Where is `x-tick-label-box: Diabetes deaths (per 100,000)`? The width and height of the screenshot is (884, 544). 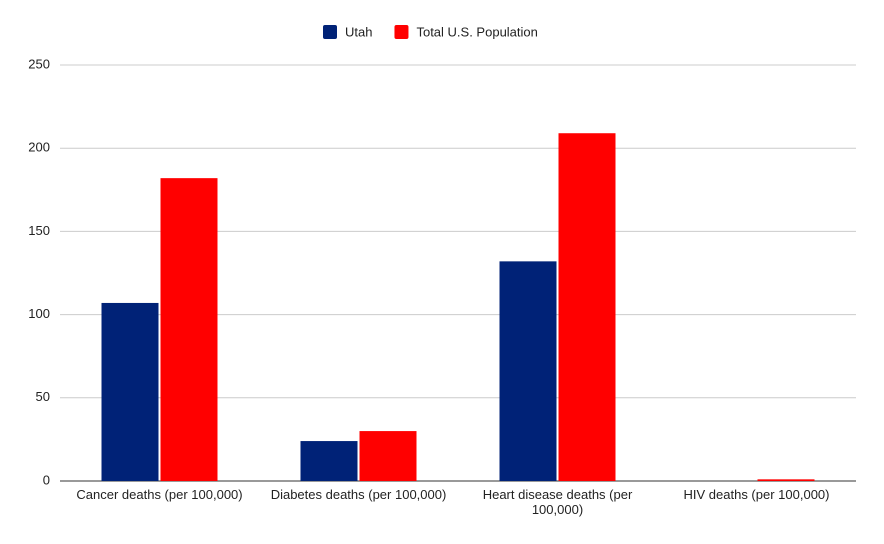
x-tick-label-box: Diabetes deaths (per 100,000) is located at coordinates (358, 494).